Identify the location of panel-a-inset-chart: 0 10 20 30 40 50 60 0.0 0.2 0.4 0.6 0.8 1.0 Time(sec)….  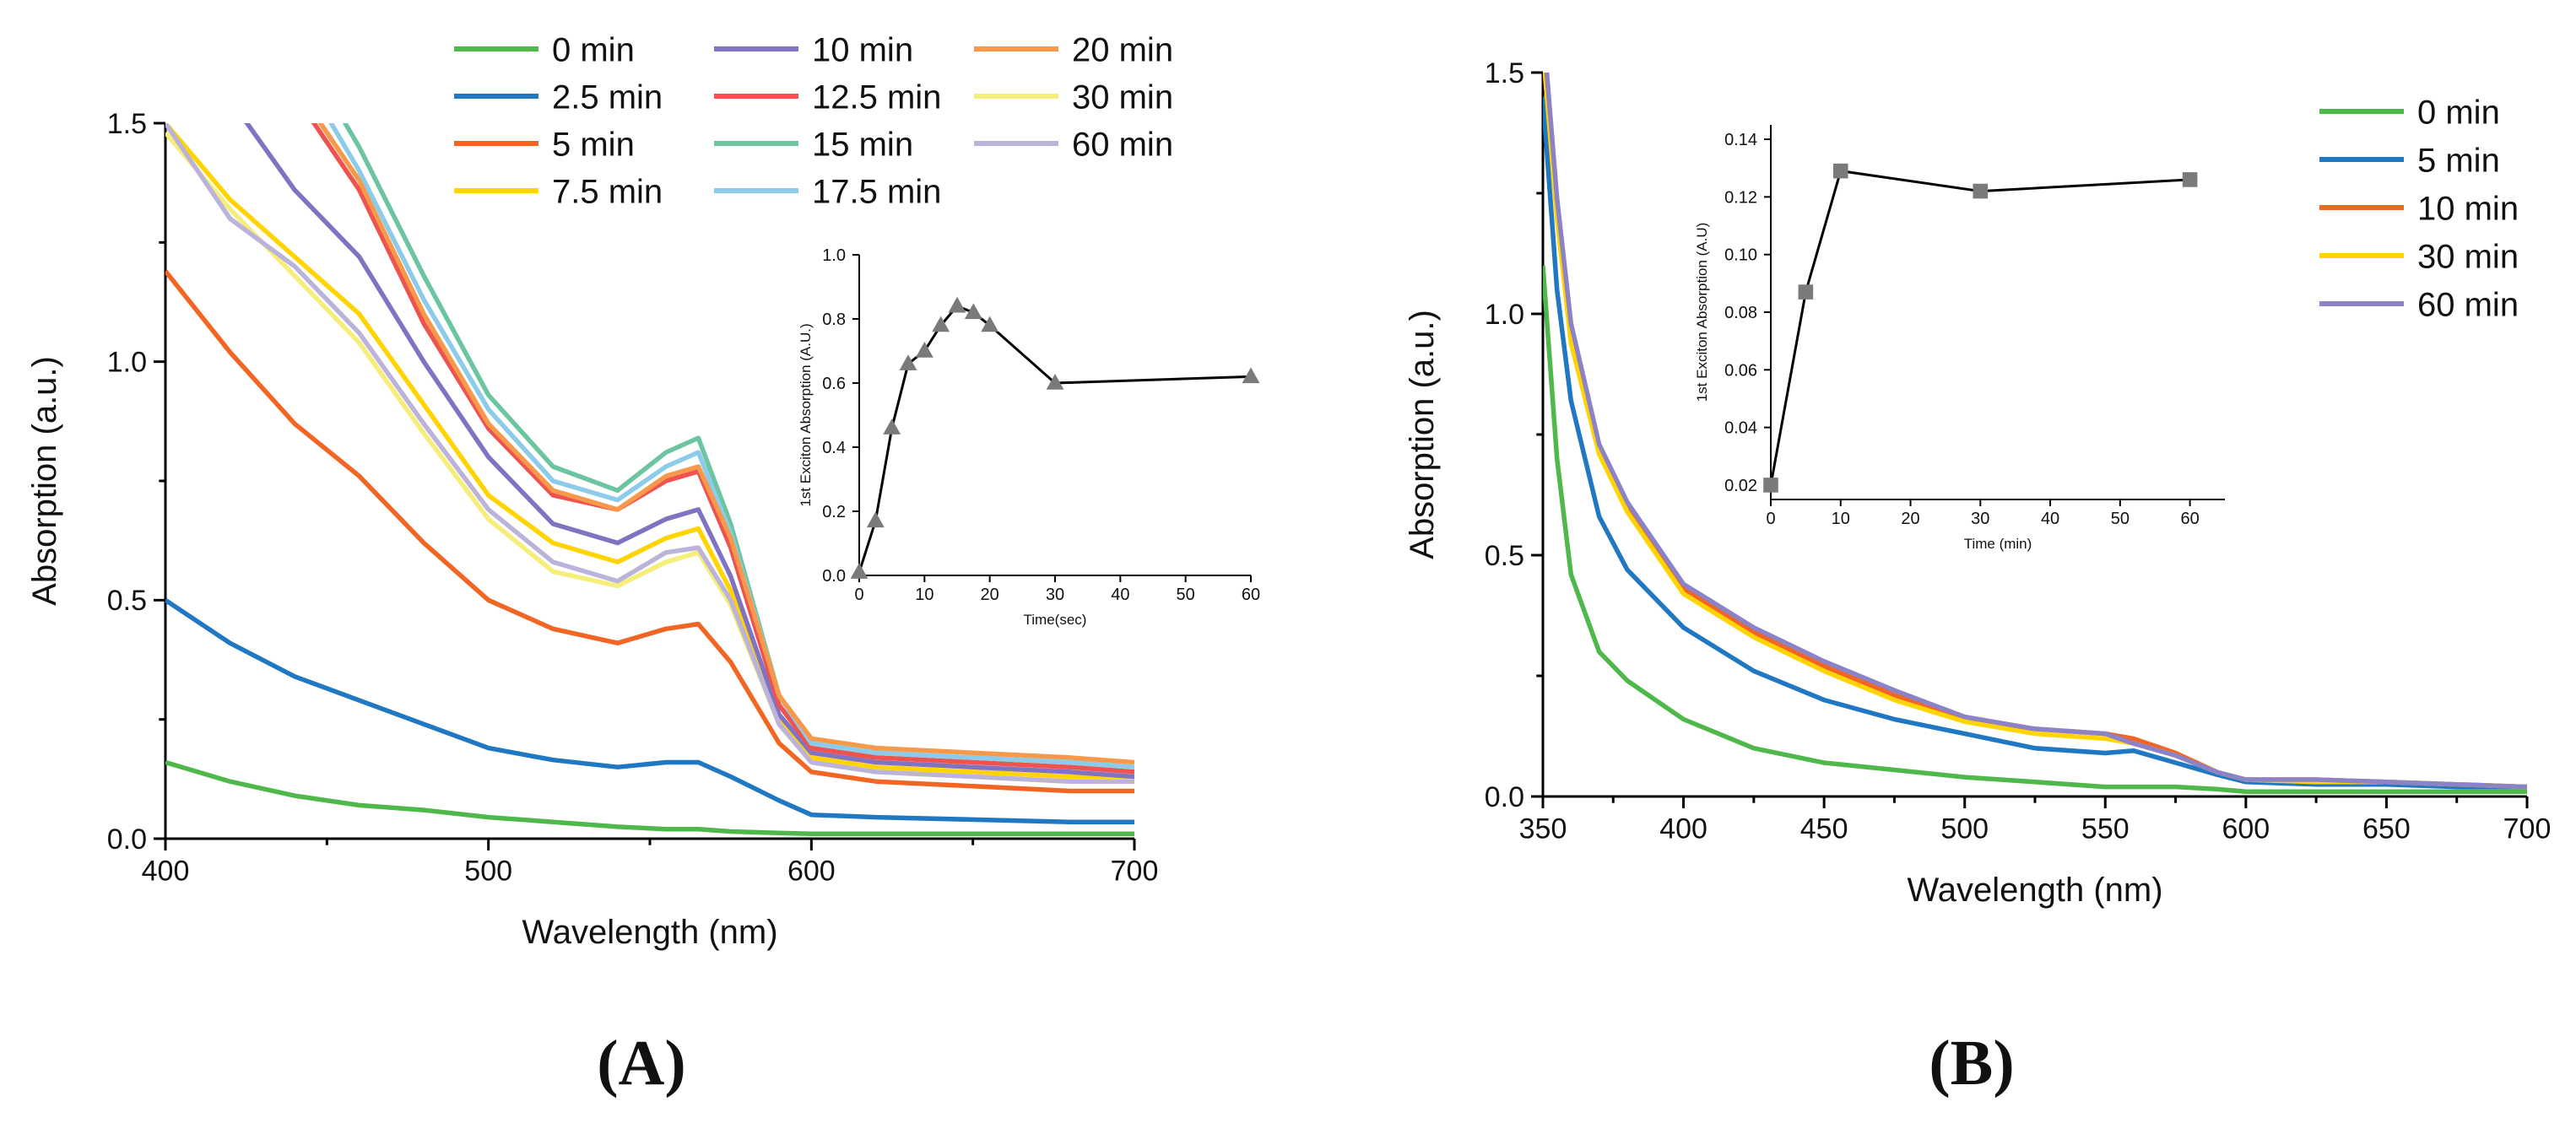
(1029, 437).